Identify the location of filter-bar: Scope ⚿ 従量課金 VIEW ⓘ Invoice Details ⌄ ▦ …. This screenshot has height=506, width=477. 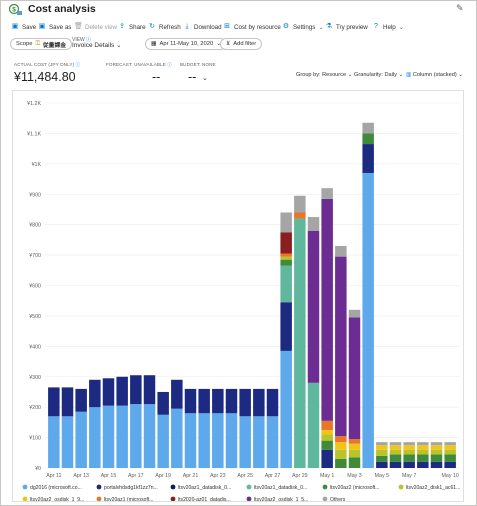
(238, 45).